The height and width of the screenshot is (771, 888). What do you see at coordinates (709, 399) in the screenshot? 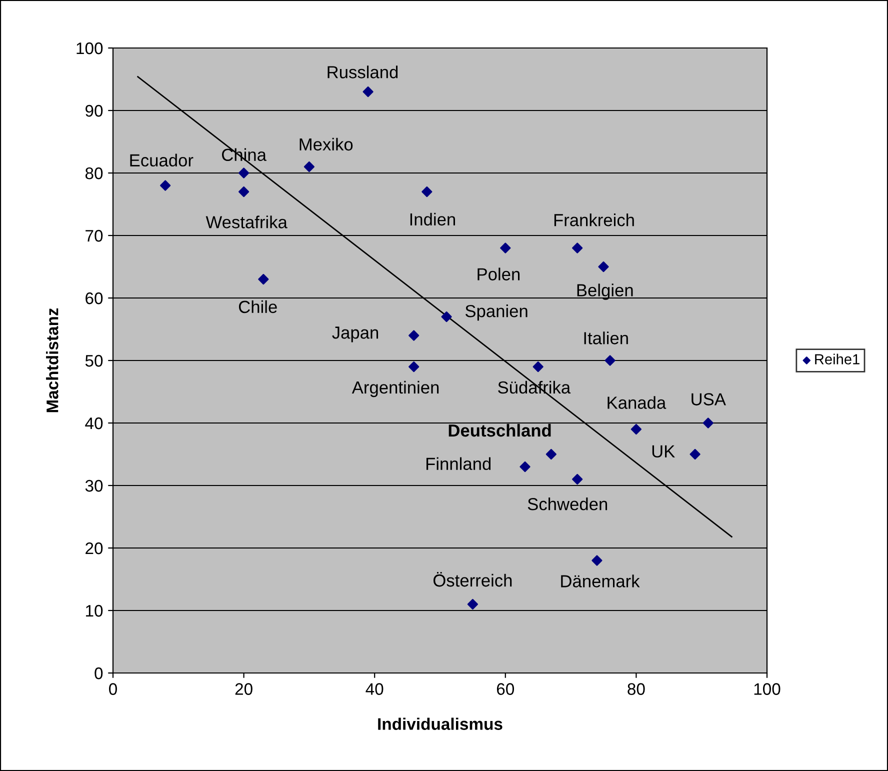
I see `annotation: USA` at bounding box center [709, 399].